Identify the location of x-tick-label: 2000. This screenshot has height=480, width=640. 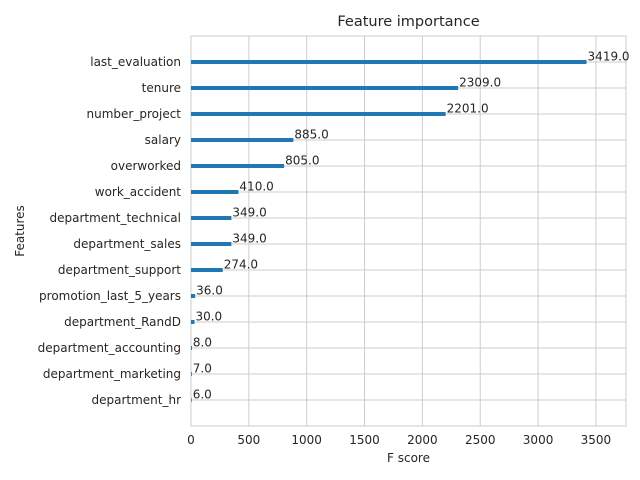
(422, 440).